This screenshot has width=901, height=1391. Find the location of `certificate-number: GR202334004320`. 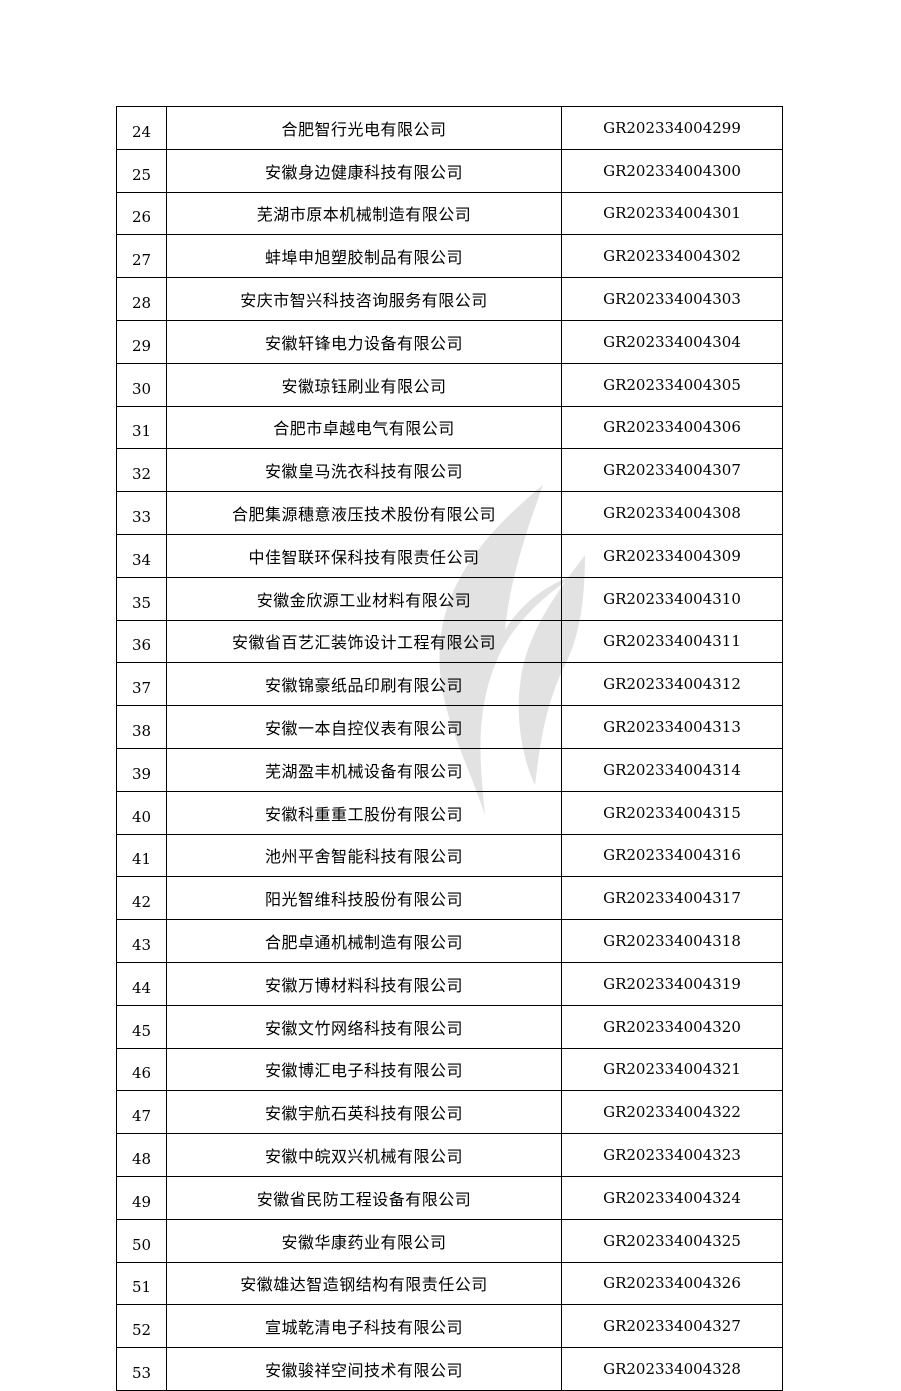

certificate-number: GR202334004320 is located at coordinates (672, 1026).